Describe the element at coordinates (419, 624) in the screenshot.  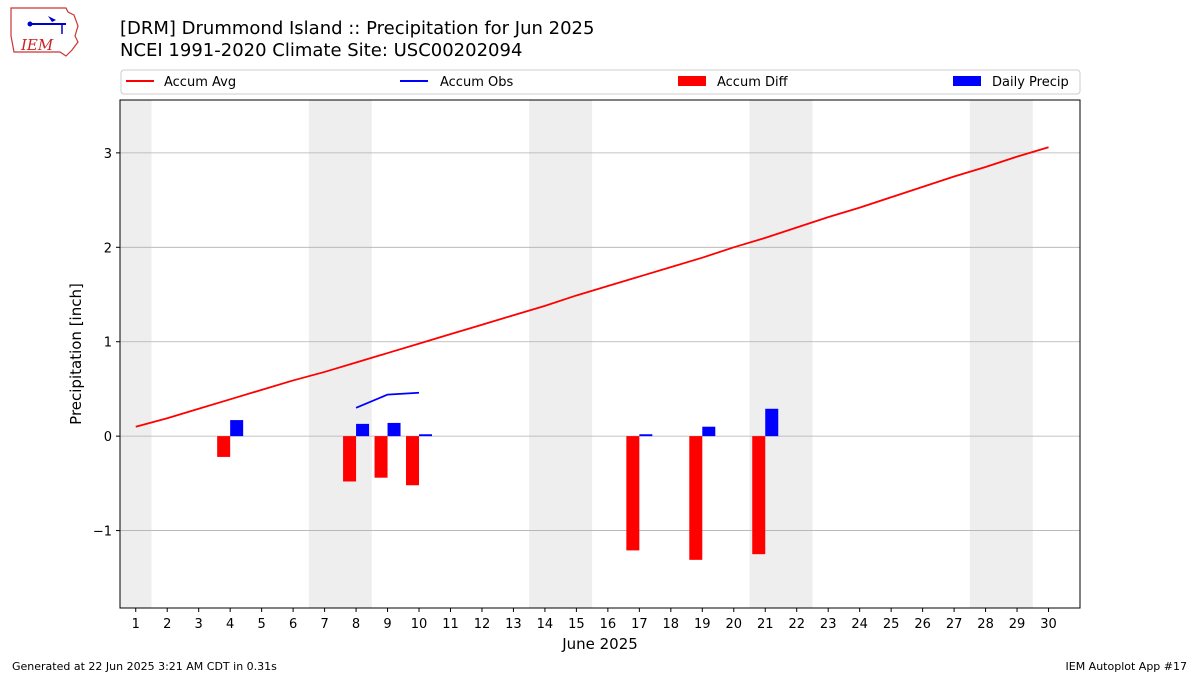
I see `x-tick-label-10: 10` at that location.